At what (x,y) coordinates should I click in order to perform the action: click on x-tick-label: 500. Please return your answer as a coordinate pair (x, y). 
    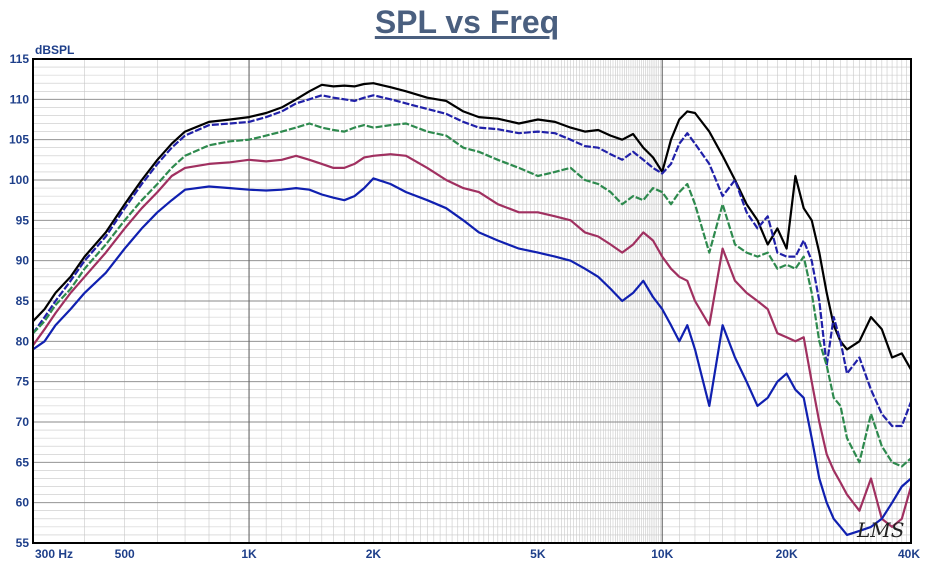
    Looking at the image, I should click on (125, 554).